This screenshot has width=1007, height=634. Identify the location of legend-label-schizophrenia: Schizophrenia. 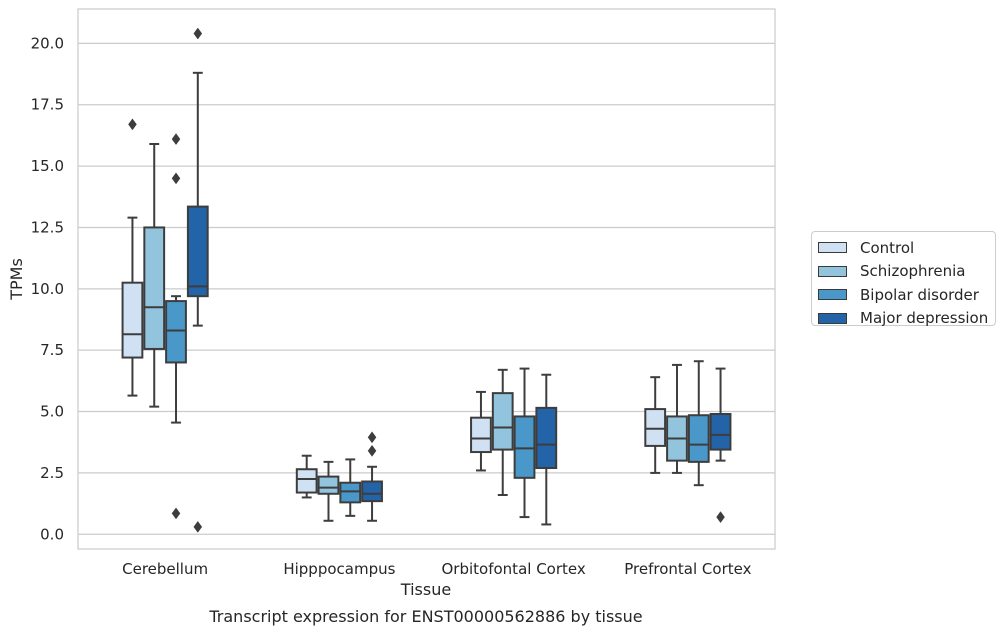
(913, 271).